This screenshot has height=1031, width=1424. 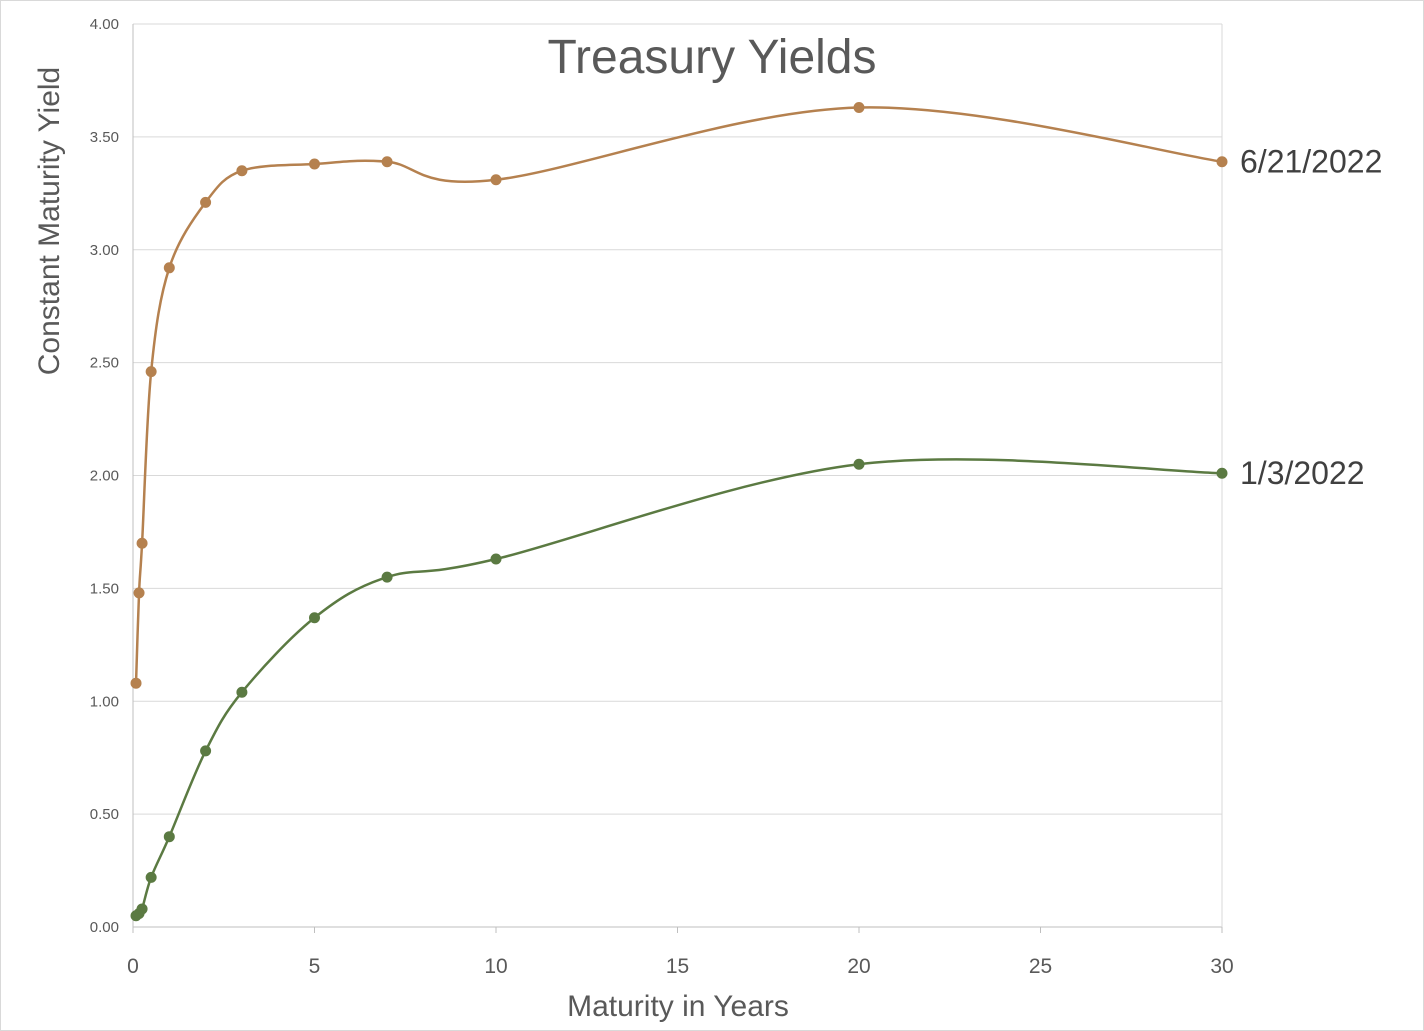 What do you see at coordinates (104, 24) in the screenshot?
I see `y-tick-label: 4.00` at bounding box center [104, 24].